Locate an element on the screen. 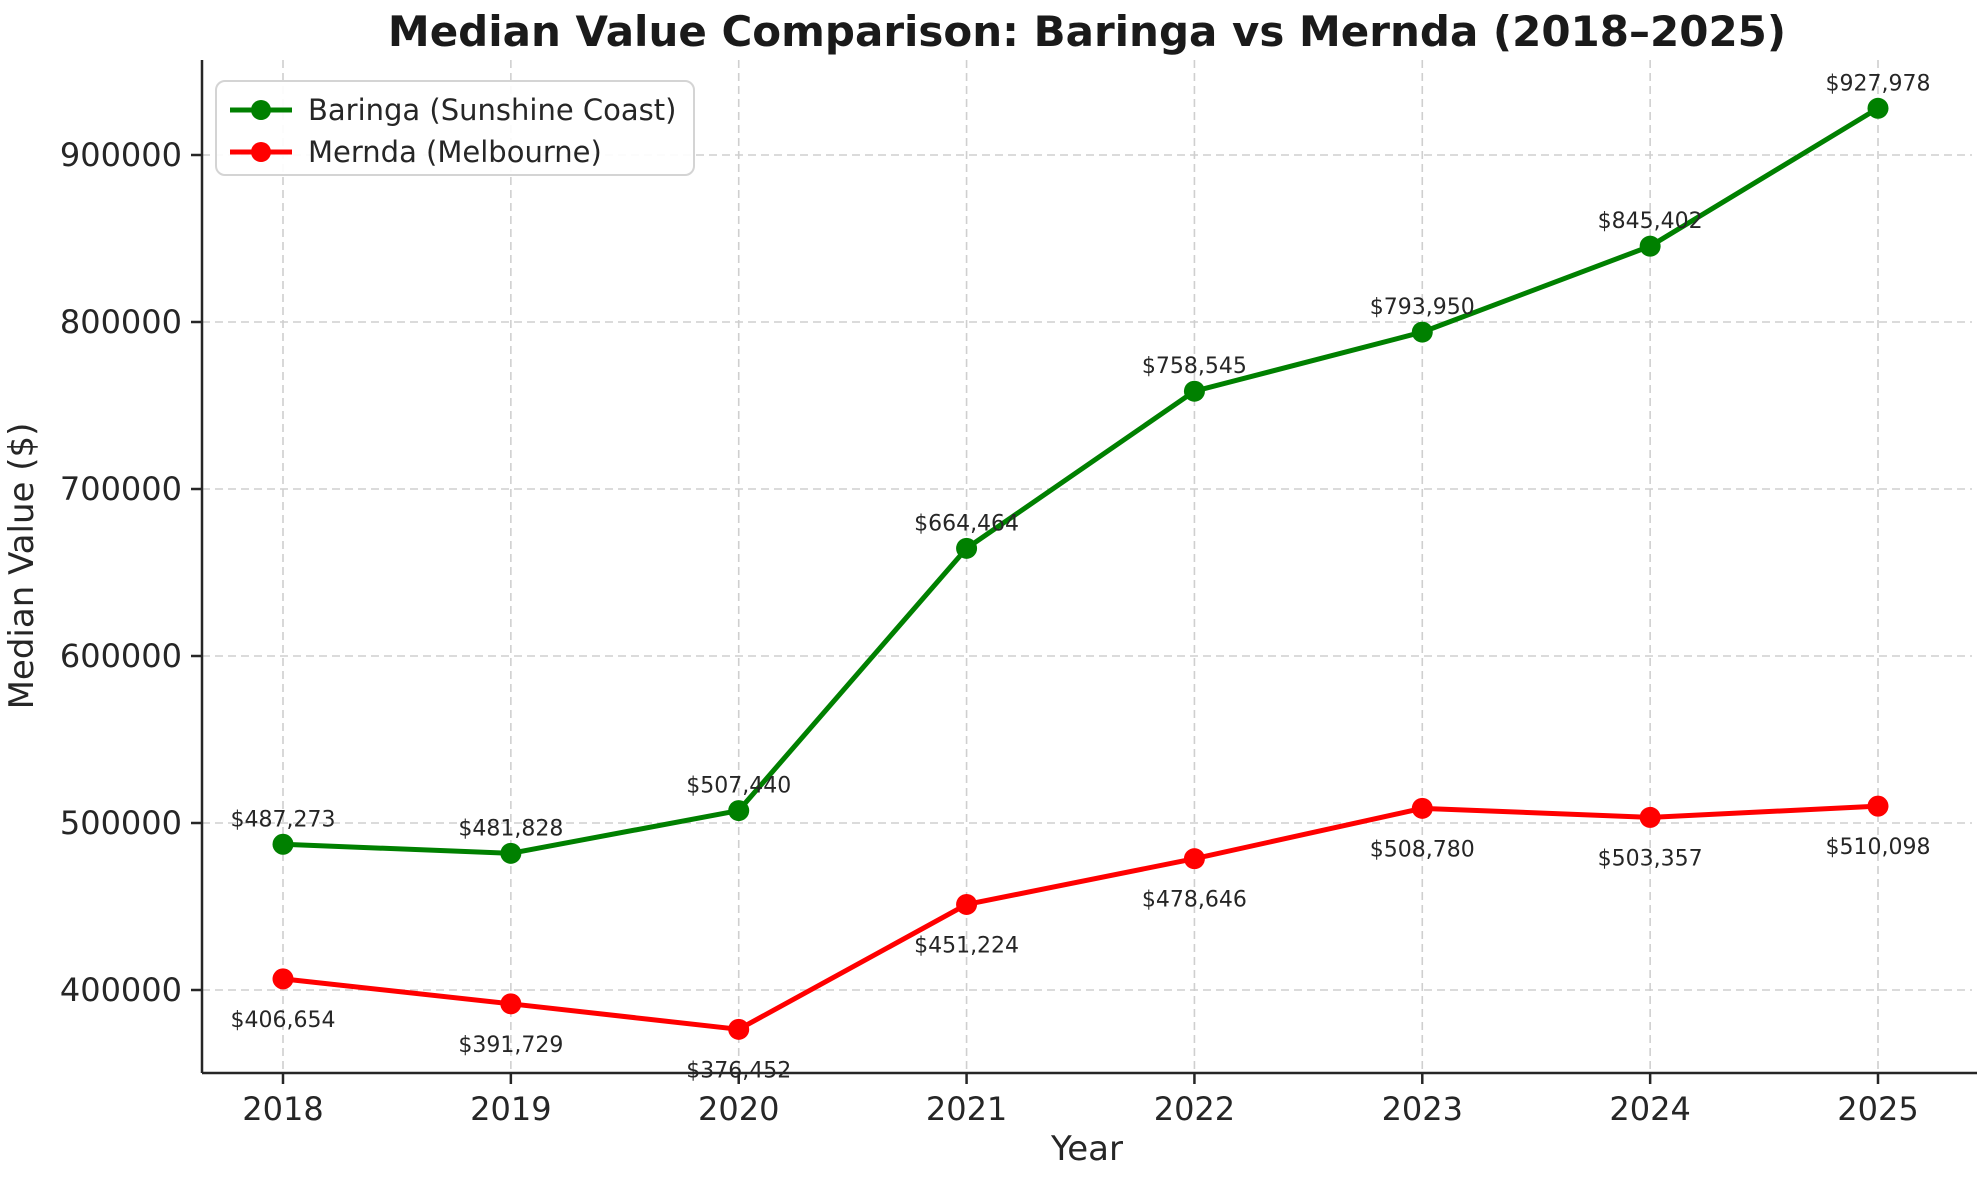 This screenshot has height=1180, width=1979. data-point-label: $391,729 is located at coordinates (510, 1045).